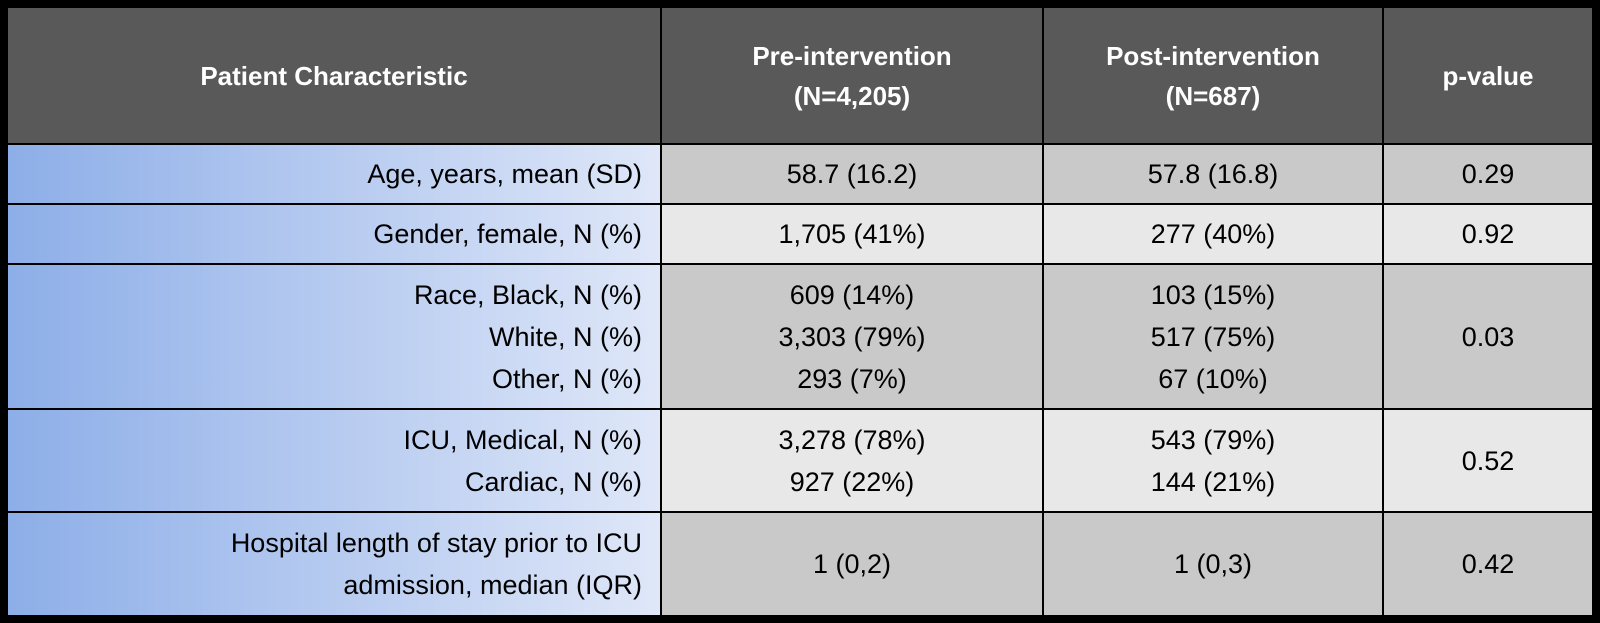  I want to click on cell-text: Patient Characteristic, so click(334, 75).